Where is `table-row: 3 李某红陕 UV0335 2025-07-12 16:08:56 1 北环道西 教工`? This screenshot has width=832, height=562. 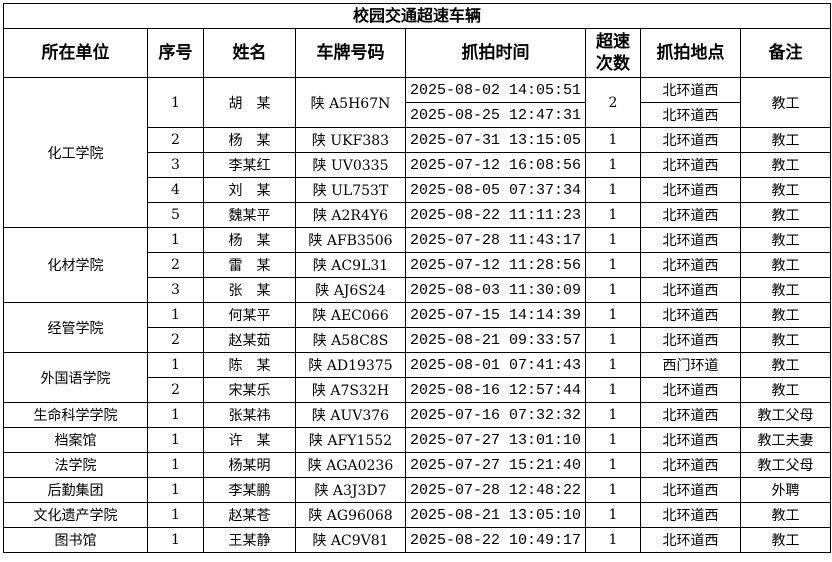 table-row: 3 李某红陕 UV0335 2025-07-12 16:08:56 1 北环道西 教工 is located at coordinates (418, 165).